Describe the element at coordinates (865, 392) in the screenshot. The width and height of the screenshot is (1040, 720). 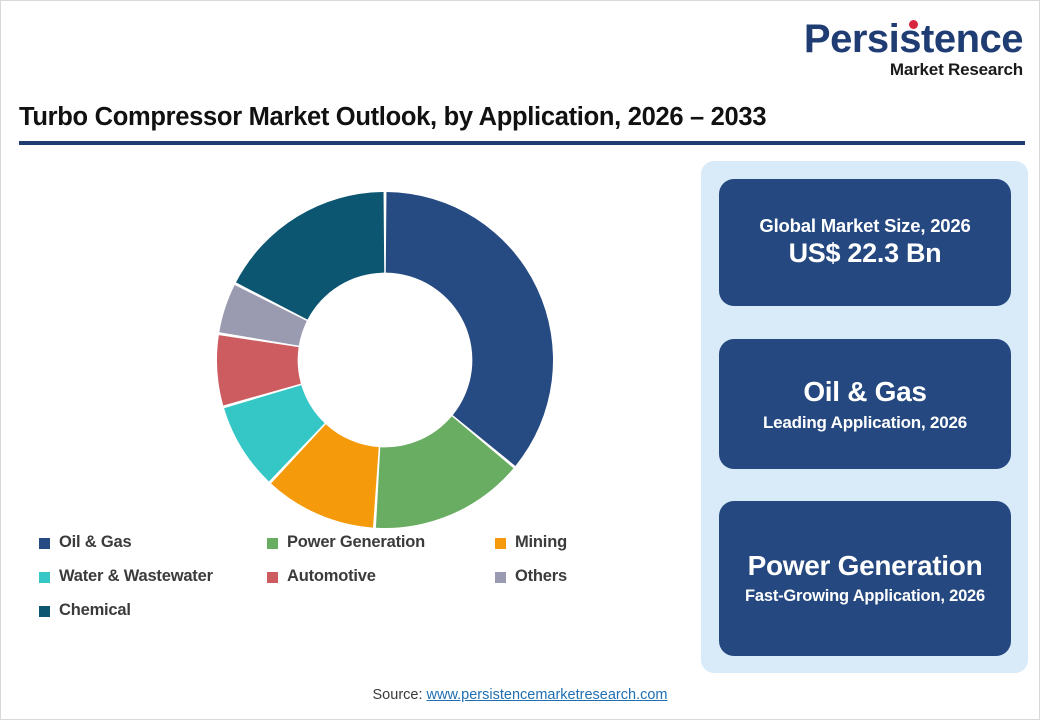
I see `card-leading-application-value: Oil & Gas` at that location.